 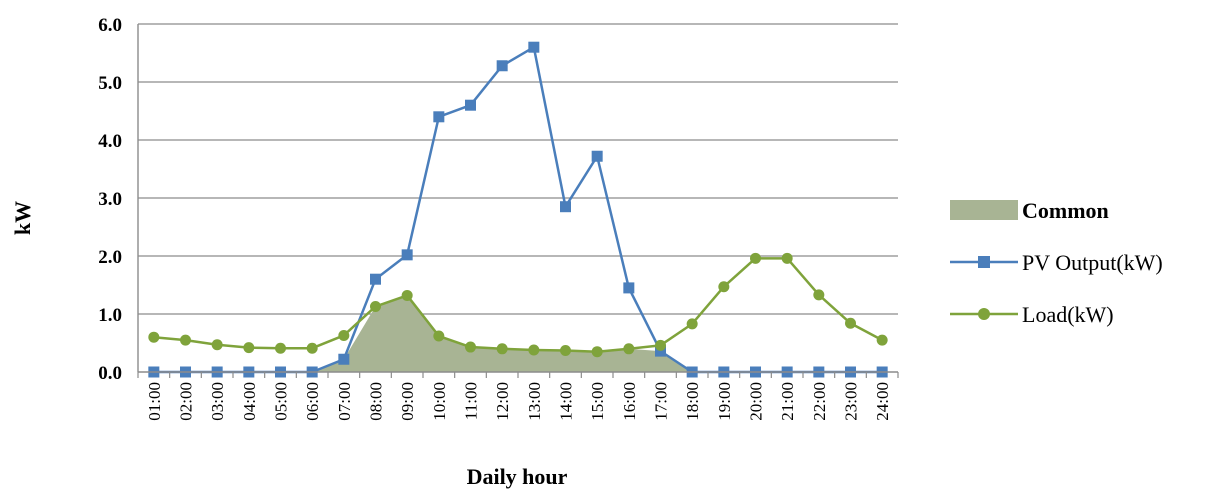 I want to click on x-tick-label: 06:00, so click(x=312, y=401).